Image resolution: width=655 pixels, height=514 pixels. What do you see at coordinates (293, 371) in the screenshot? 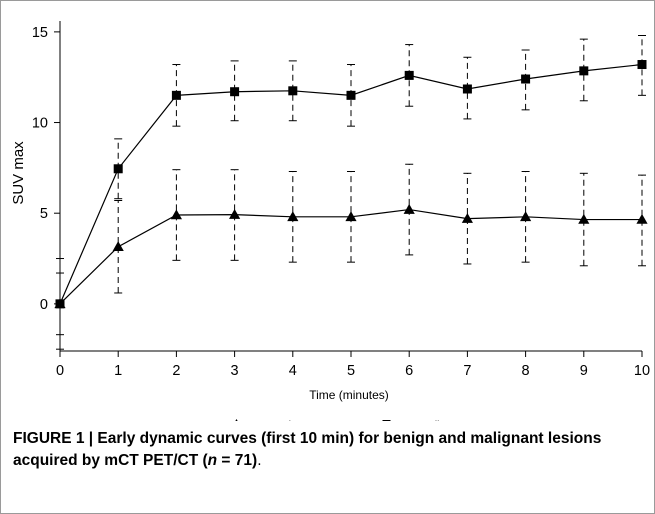
I see `x-tick-label: 4` at bounding box center [293, 371].